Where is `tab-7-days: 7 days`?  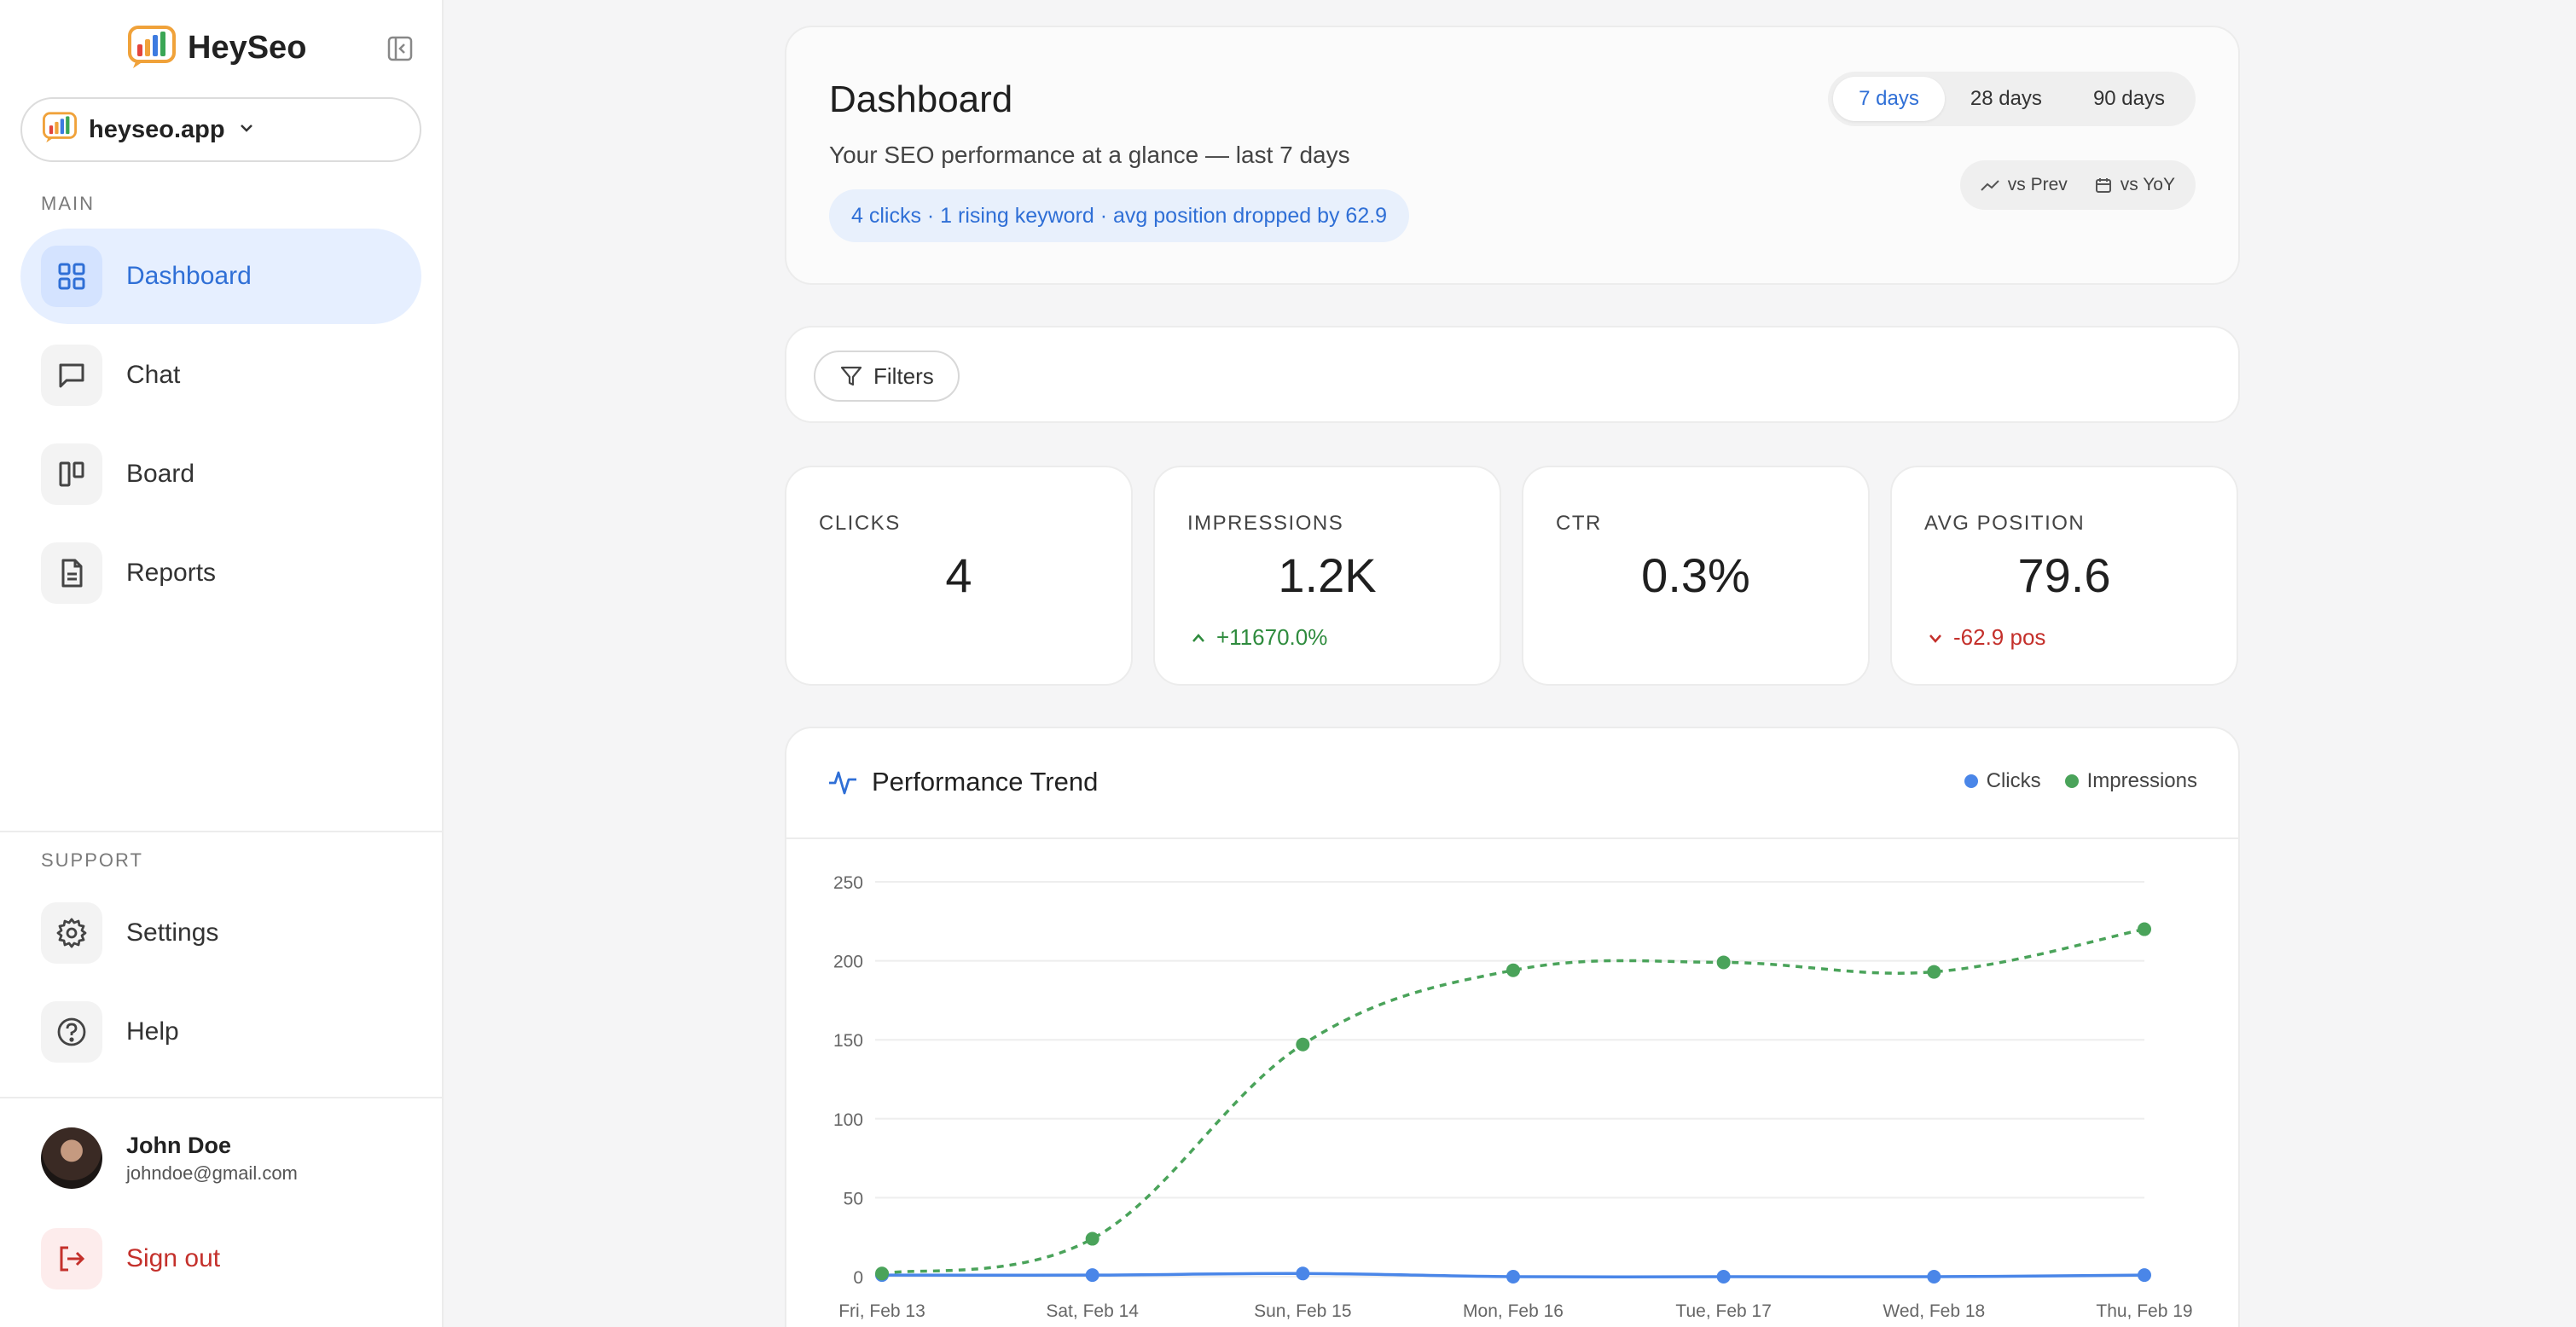 tab-7-days: 7 days is located at coordinates (1889, 99).